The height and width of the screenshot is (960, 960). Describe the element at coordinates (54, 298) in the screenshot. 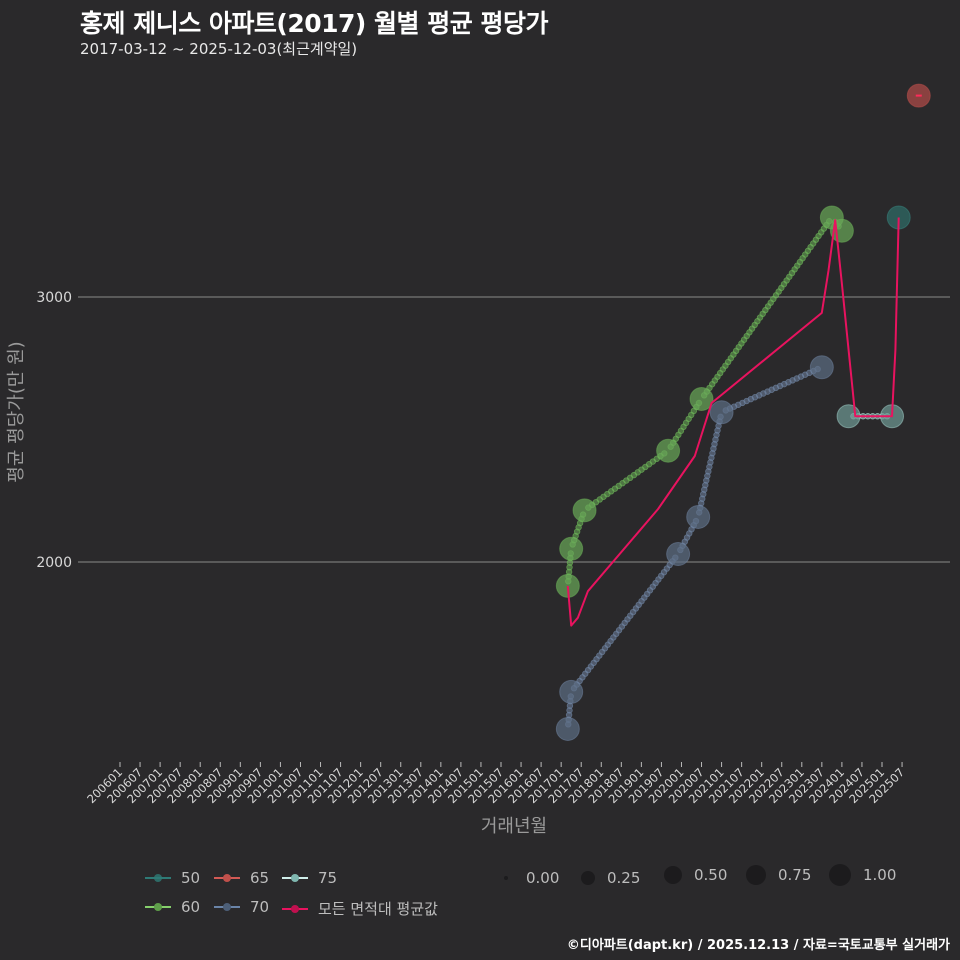

I see `y-tick-label: 3000` at that location.